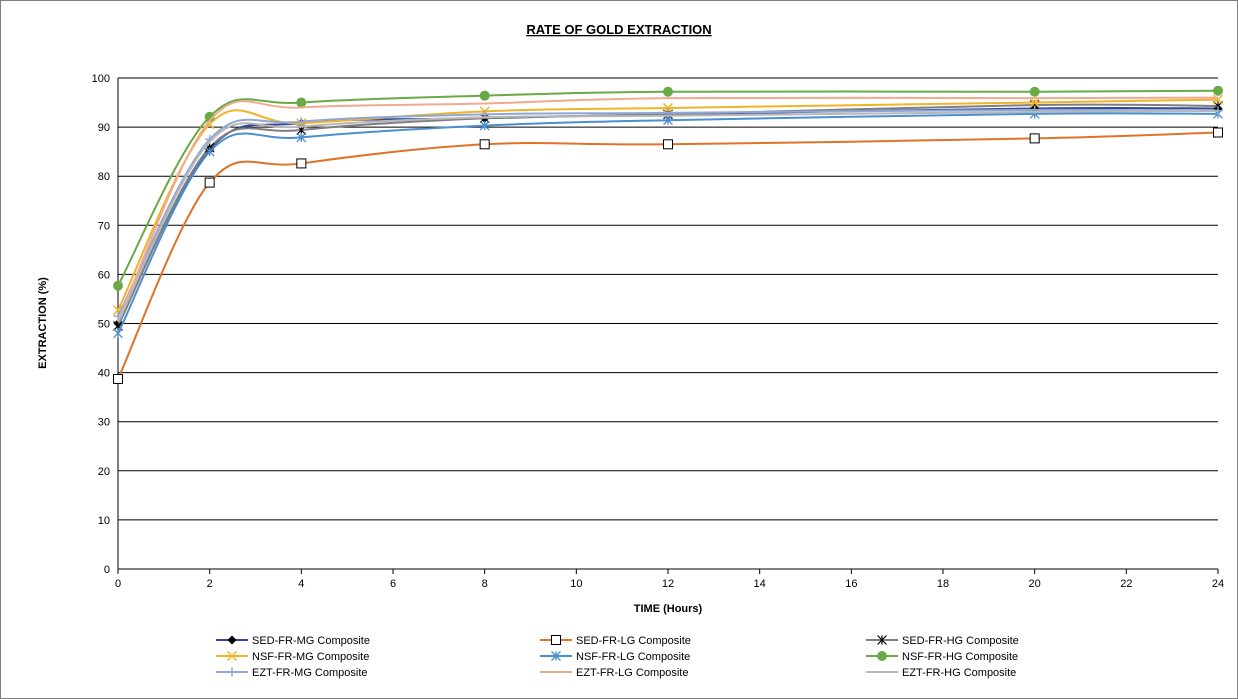  I want to click on legend-label: NSF-FR-MG Composite, so click(310, 657).